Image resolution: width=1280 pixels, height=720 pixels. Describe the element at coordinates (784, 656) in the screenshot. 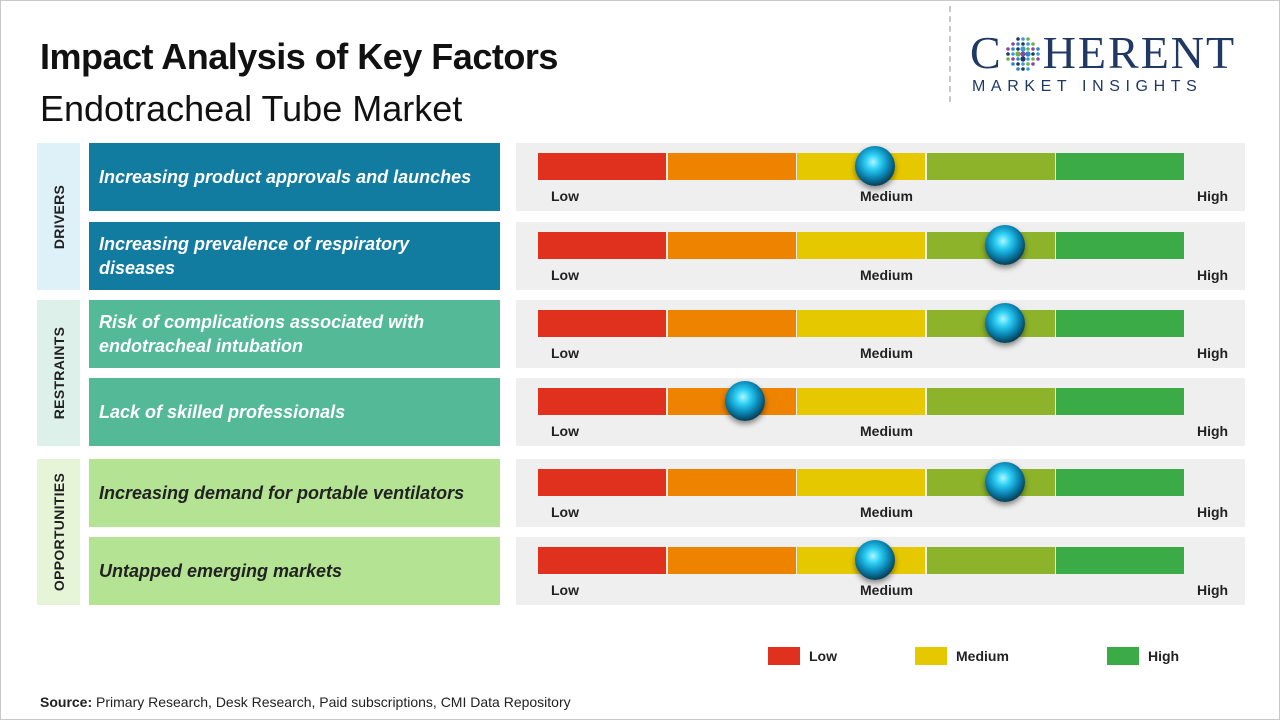

I see `legend-low-swatch` at that location.